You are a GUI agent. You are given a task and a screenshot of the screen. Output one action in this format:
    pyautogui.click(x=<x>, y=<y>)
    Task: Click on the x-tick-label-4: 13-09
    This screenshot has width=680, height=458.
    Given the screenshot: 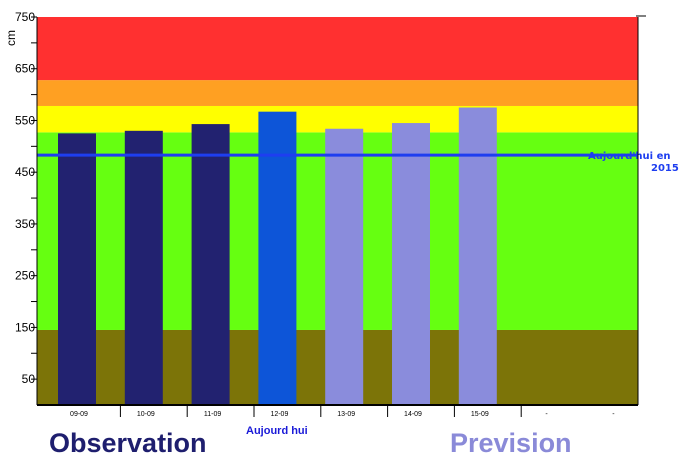 What is the action you would take?
    pyautogui.click(x=346, y=414)
    